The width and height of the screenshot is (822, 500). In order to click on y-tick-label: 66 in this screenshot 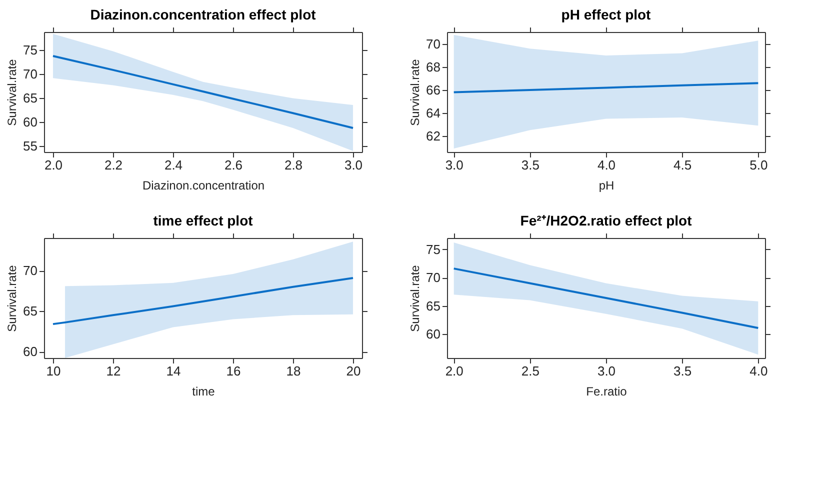, I will do `click(433, 90)`.